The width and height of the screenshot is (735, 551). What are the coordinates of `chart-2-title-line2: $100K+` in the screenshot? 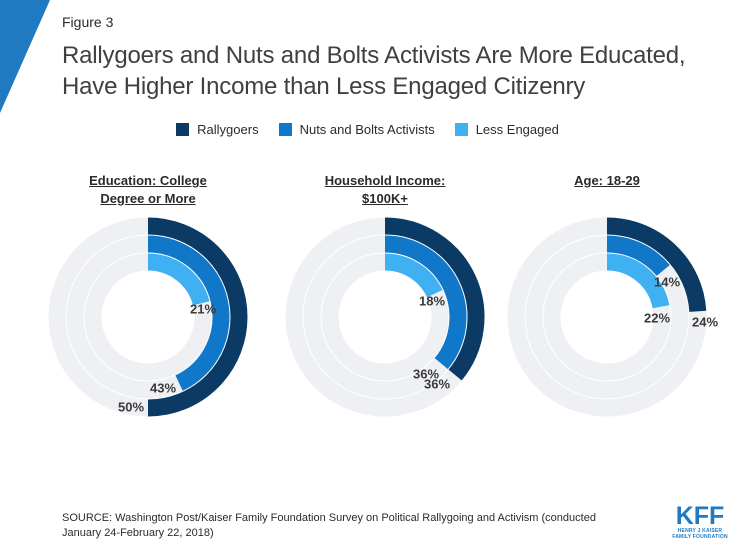 It's located at (385, 198).